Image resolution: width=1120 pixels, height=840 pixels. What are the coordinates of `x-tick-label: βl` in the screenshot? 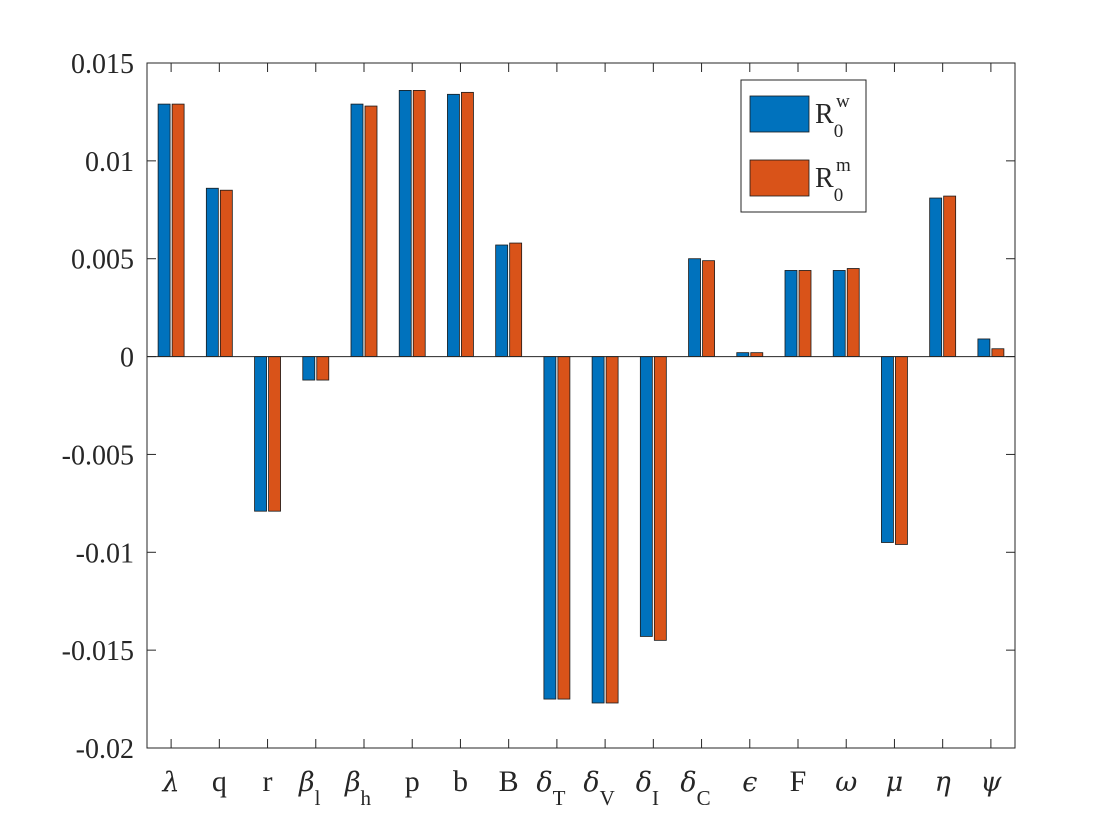 It's located at (309, 788).